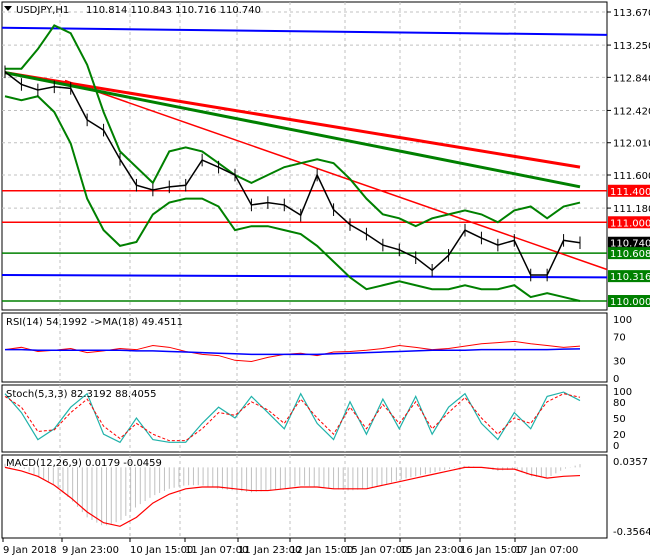 This screenshot has width=650, height=560. I want to click on macd-tick: -0.3564, so click(631, 532).